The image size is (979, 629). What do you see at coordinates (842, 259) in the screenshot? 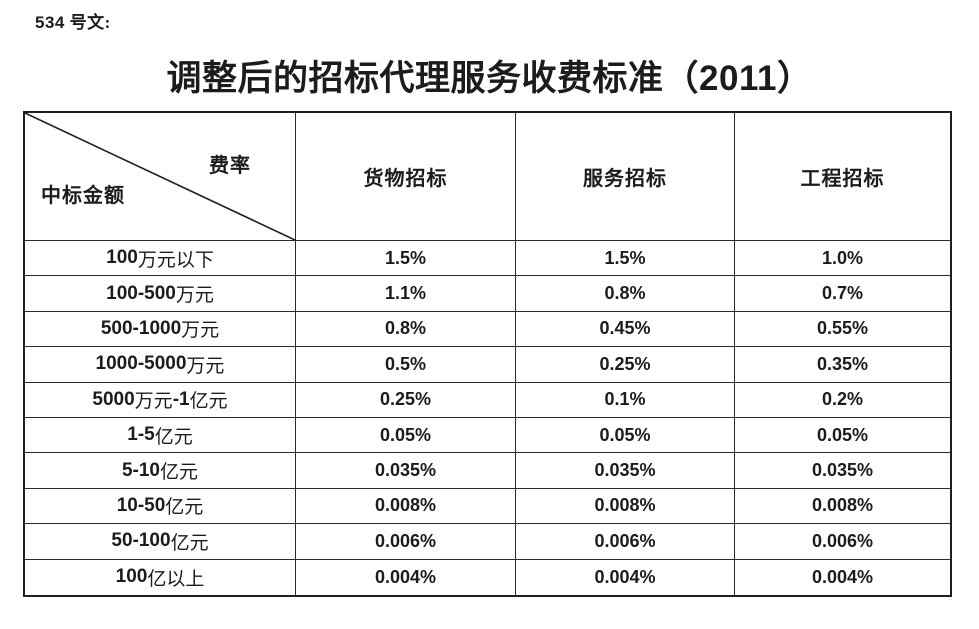
I see `table-cell: 1.0%` at bounding box center [842, 259].